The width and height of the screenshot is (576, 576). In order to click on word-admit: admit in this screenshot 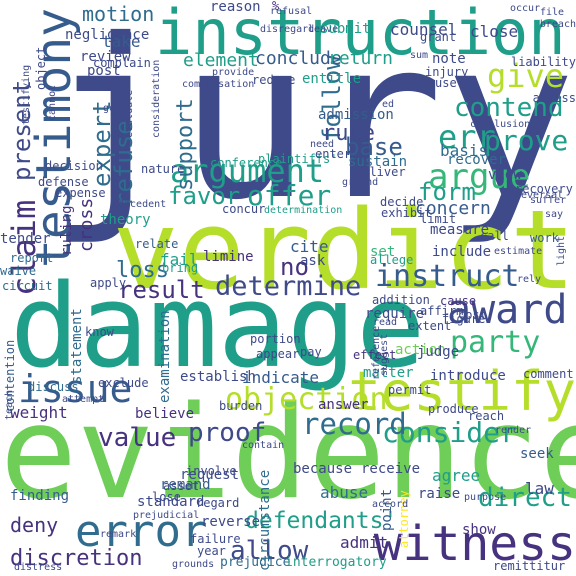, I will do `click(364, 542)`.